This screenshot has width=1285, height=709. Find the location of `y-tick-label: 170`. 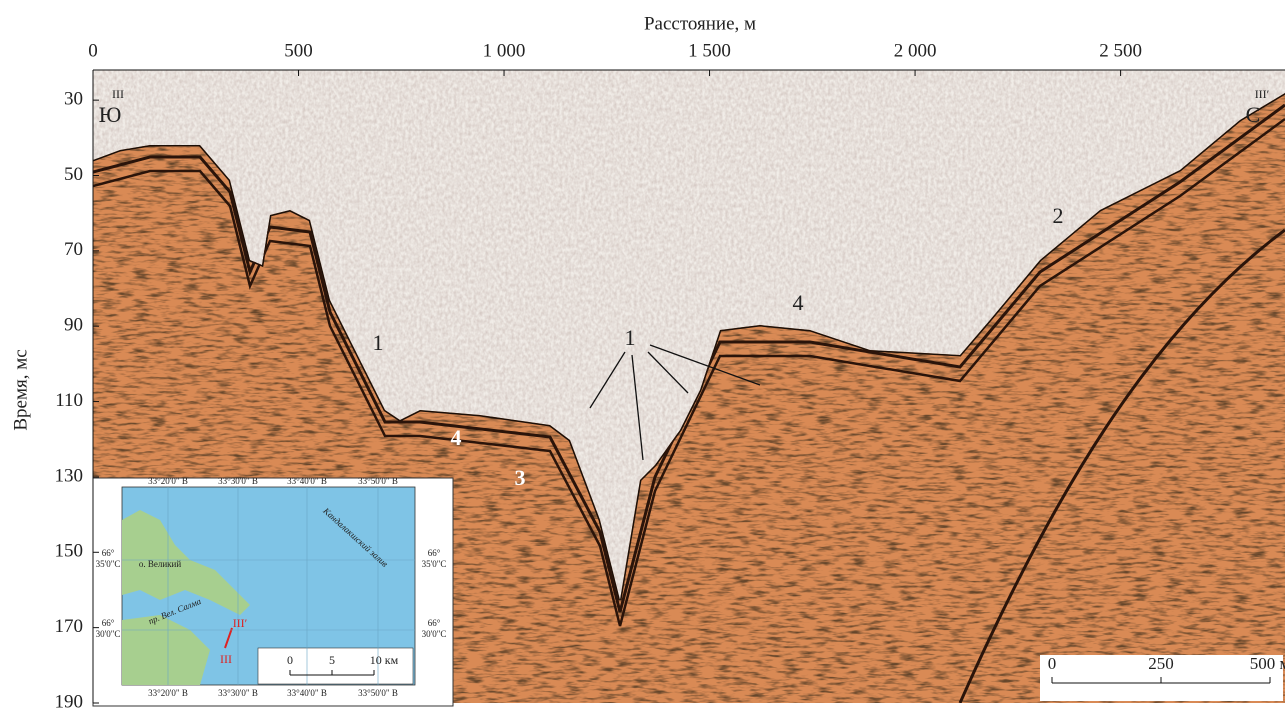

y-tick-label: 170 is located at coordinates (69, 626).